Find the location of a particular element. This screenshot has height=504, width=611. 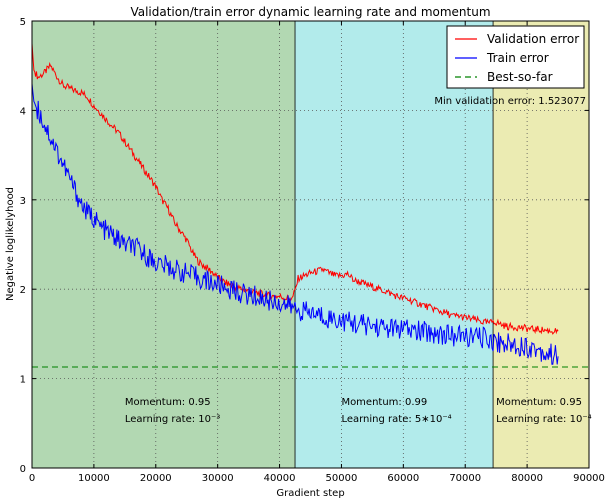

legend-label-1: Validation error is located at coordinates (533, 39).